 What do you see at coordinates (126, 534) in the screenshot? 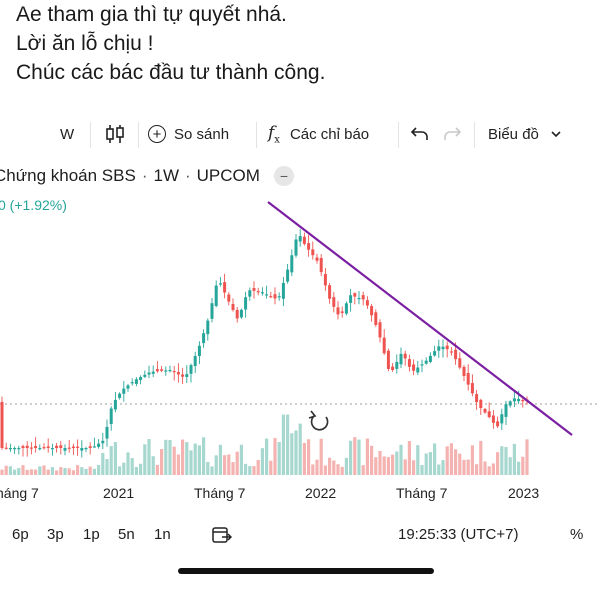
I see `range-5n: 5n` at bounding box center [126, 534].